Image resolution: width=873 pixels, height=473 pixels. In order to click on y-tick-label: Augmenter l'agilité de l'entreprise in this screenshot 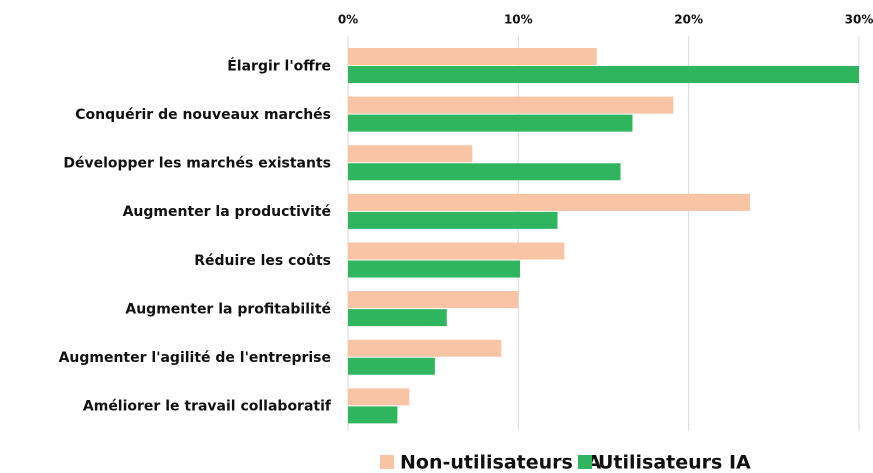, I will do `click(195, 358)`.